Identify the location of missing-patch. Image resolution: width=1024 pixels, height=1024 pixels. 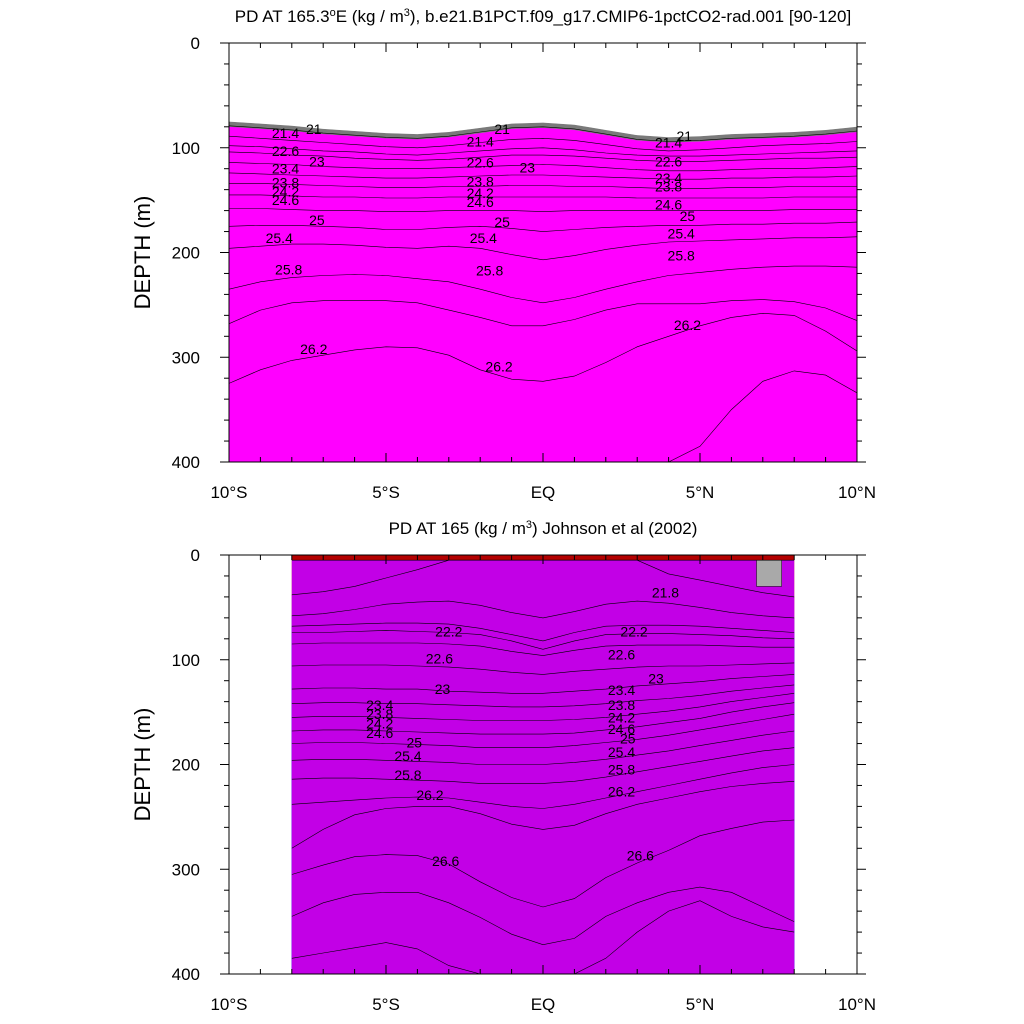
(769, 573).